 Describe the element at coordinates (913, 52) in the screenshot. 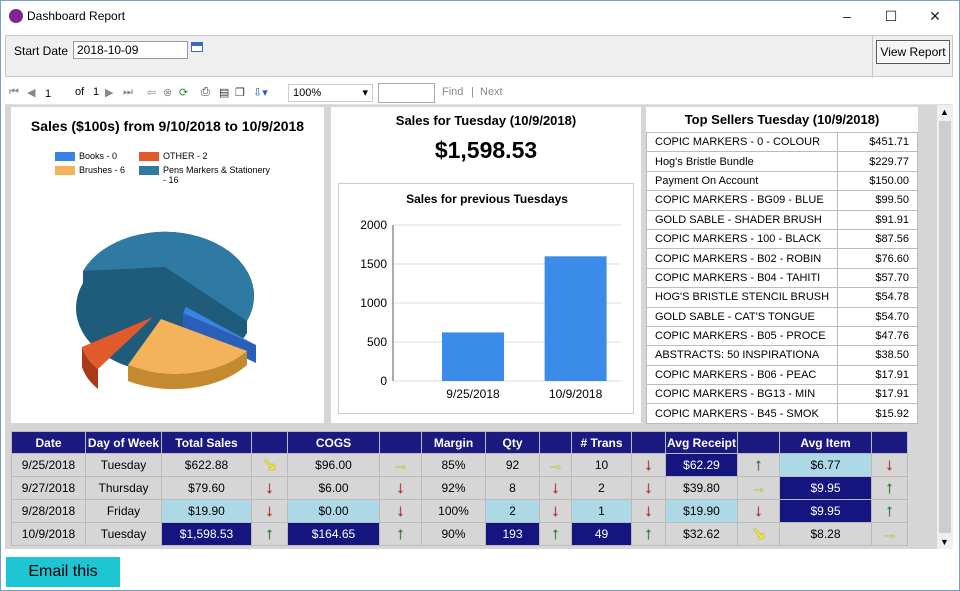

I see `view-report-button: View Report` at that location.